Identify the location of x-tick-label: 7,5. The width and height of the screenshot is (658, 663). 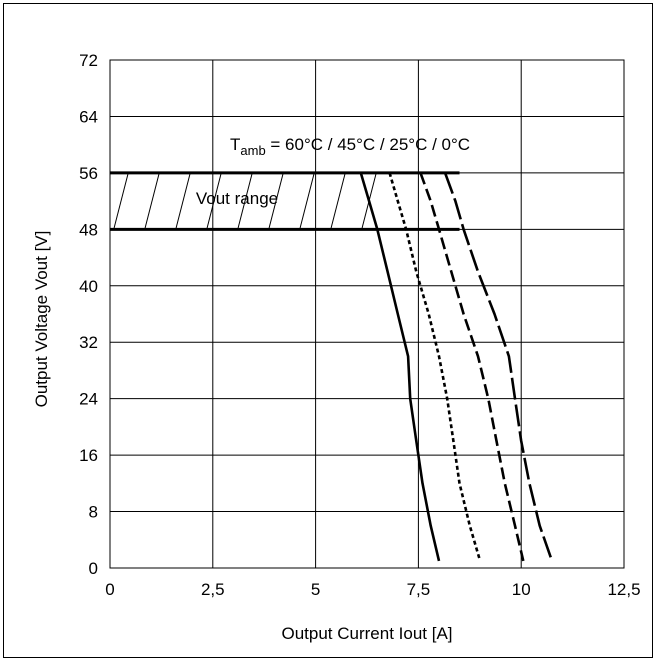
(419, 589).